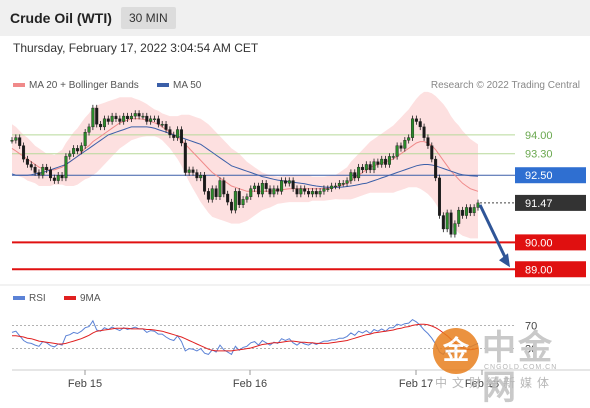 The width and height of the screenshot is (590, 408). Describe the element at coordinates (29, 298) in the screenshot. I see `legend-rsi: RSI` at that location.